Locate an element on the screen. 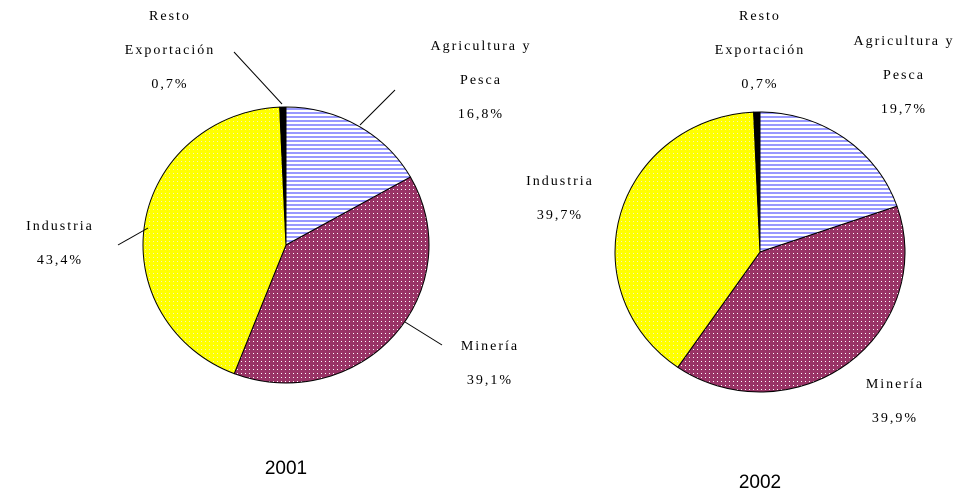 Image resolution: width=977 pixels, height=503 pixels. value-label: 16,8% is located at coordinates (481, 114).